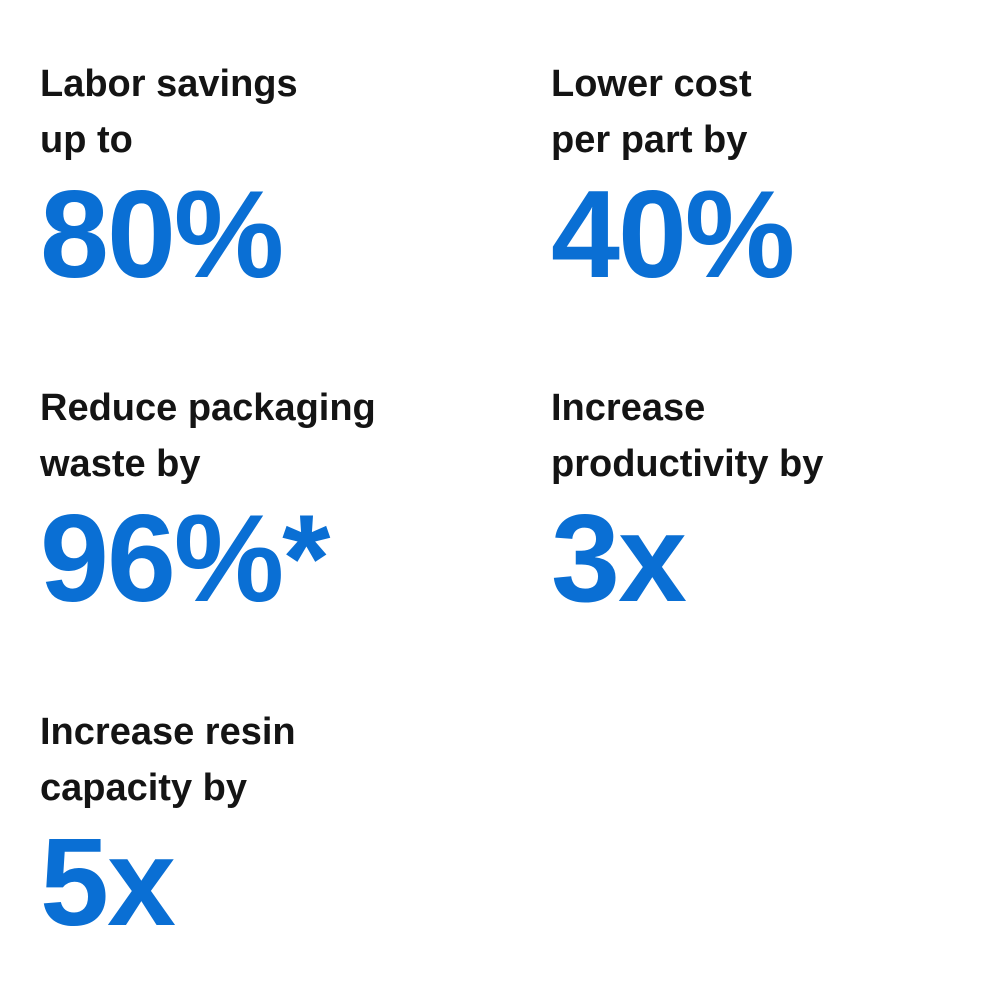  Describe the element at coordinates (619, 559) in the screenshot. I see `stat-value: 3x` at that location.